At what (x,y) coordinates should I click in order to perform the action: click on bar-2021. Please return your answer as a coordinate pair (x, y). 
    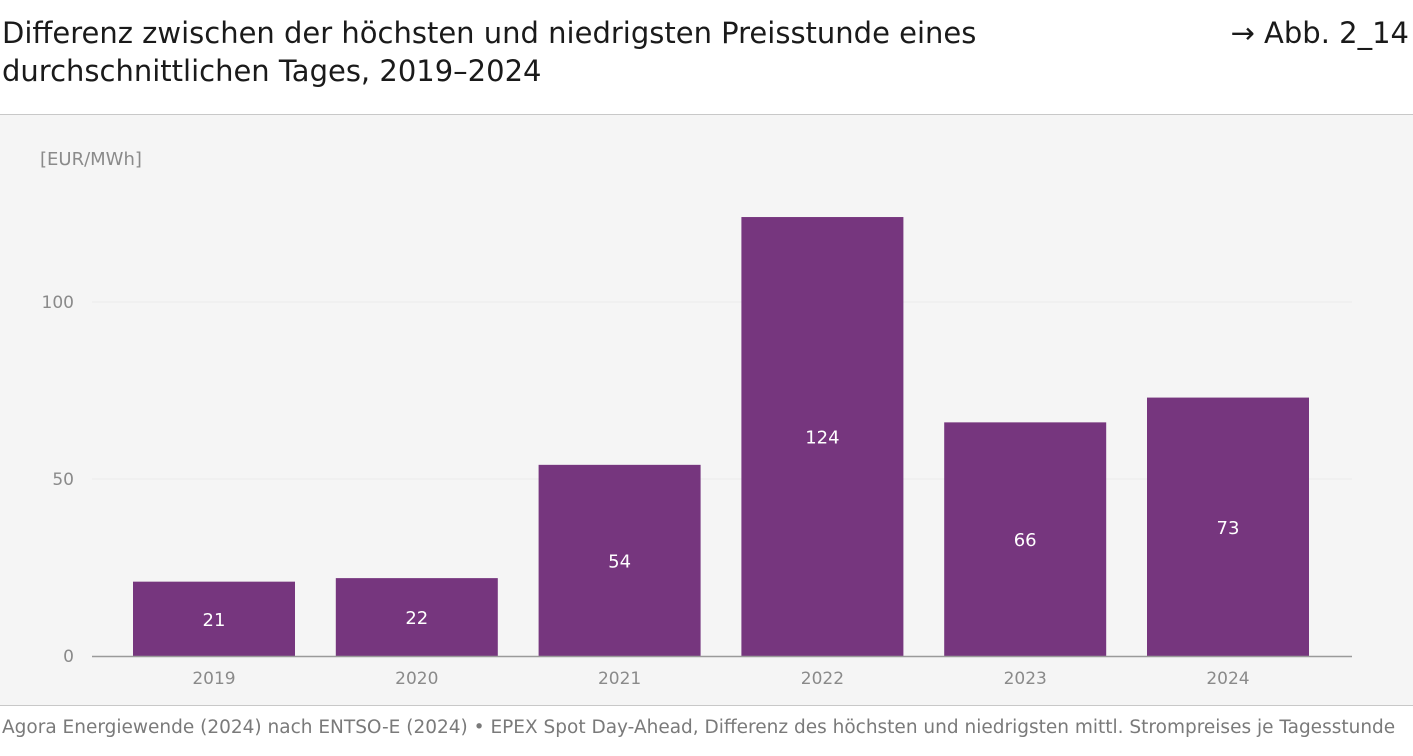
    Looking at the image, I should click on (619, 560).